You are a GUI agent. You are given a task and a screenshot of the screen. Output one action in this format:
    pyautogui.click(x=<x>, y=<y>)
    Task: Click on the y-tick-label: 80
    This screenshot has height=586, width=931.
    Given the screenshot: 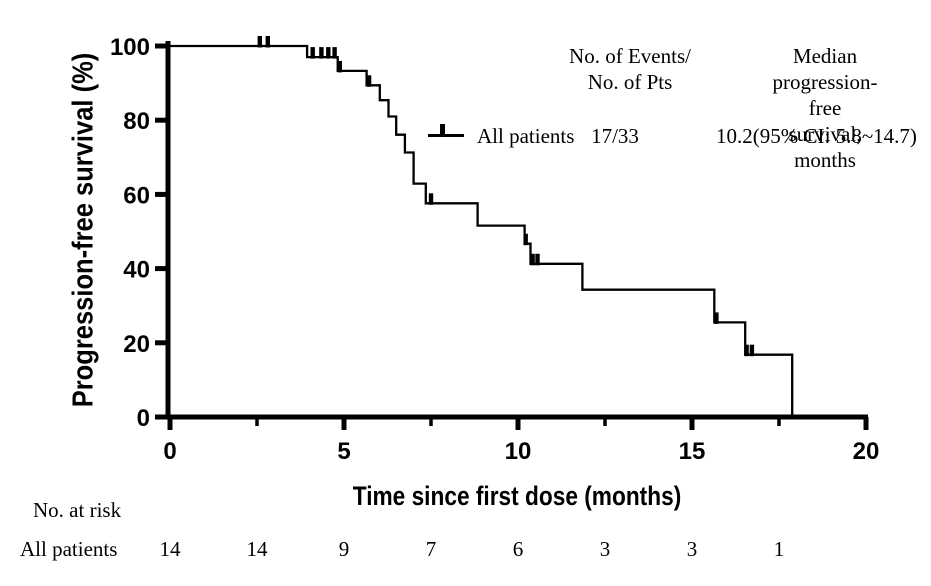 What is the action you would take?
    pyautogui.click(x=136, y=121)
    